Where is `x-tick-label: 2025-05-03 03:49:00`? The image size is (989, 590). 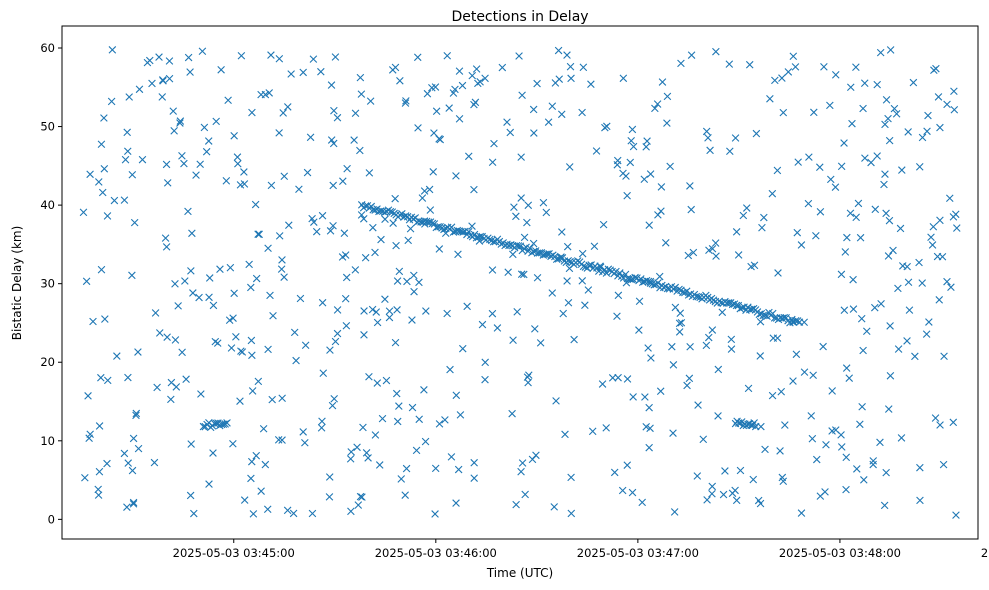 x-tick-label: 2025-05-03 03:49:00 is located at coordinates (985, 553).